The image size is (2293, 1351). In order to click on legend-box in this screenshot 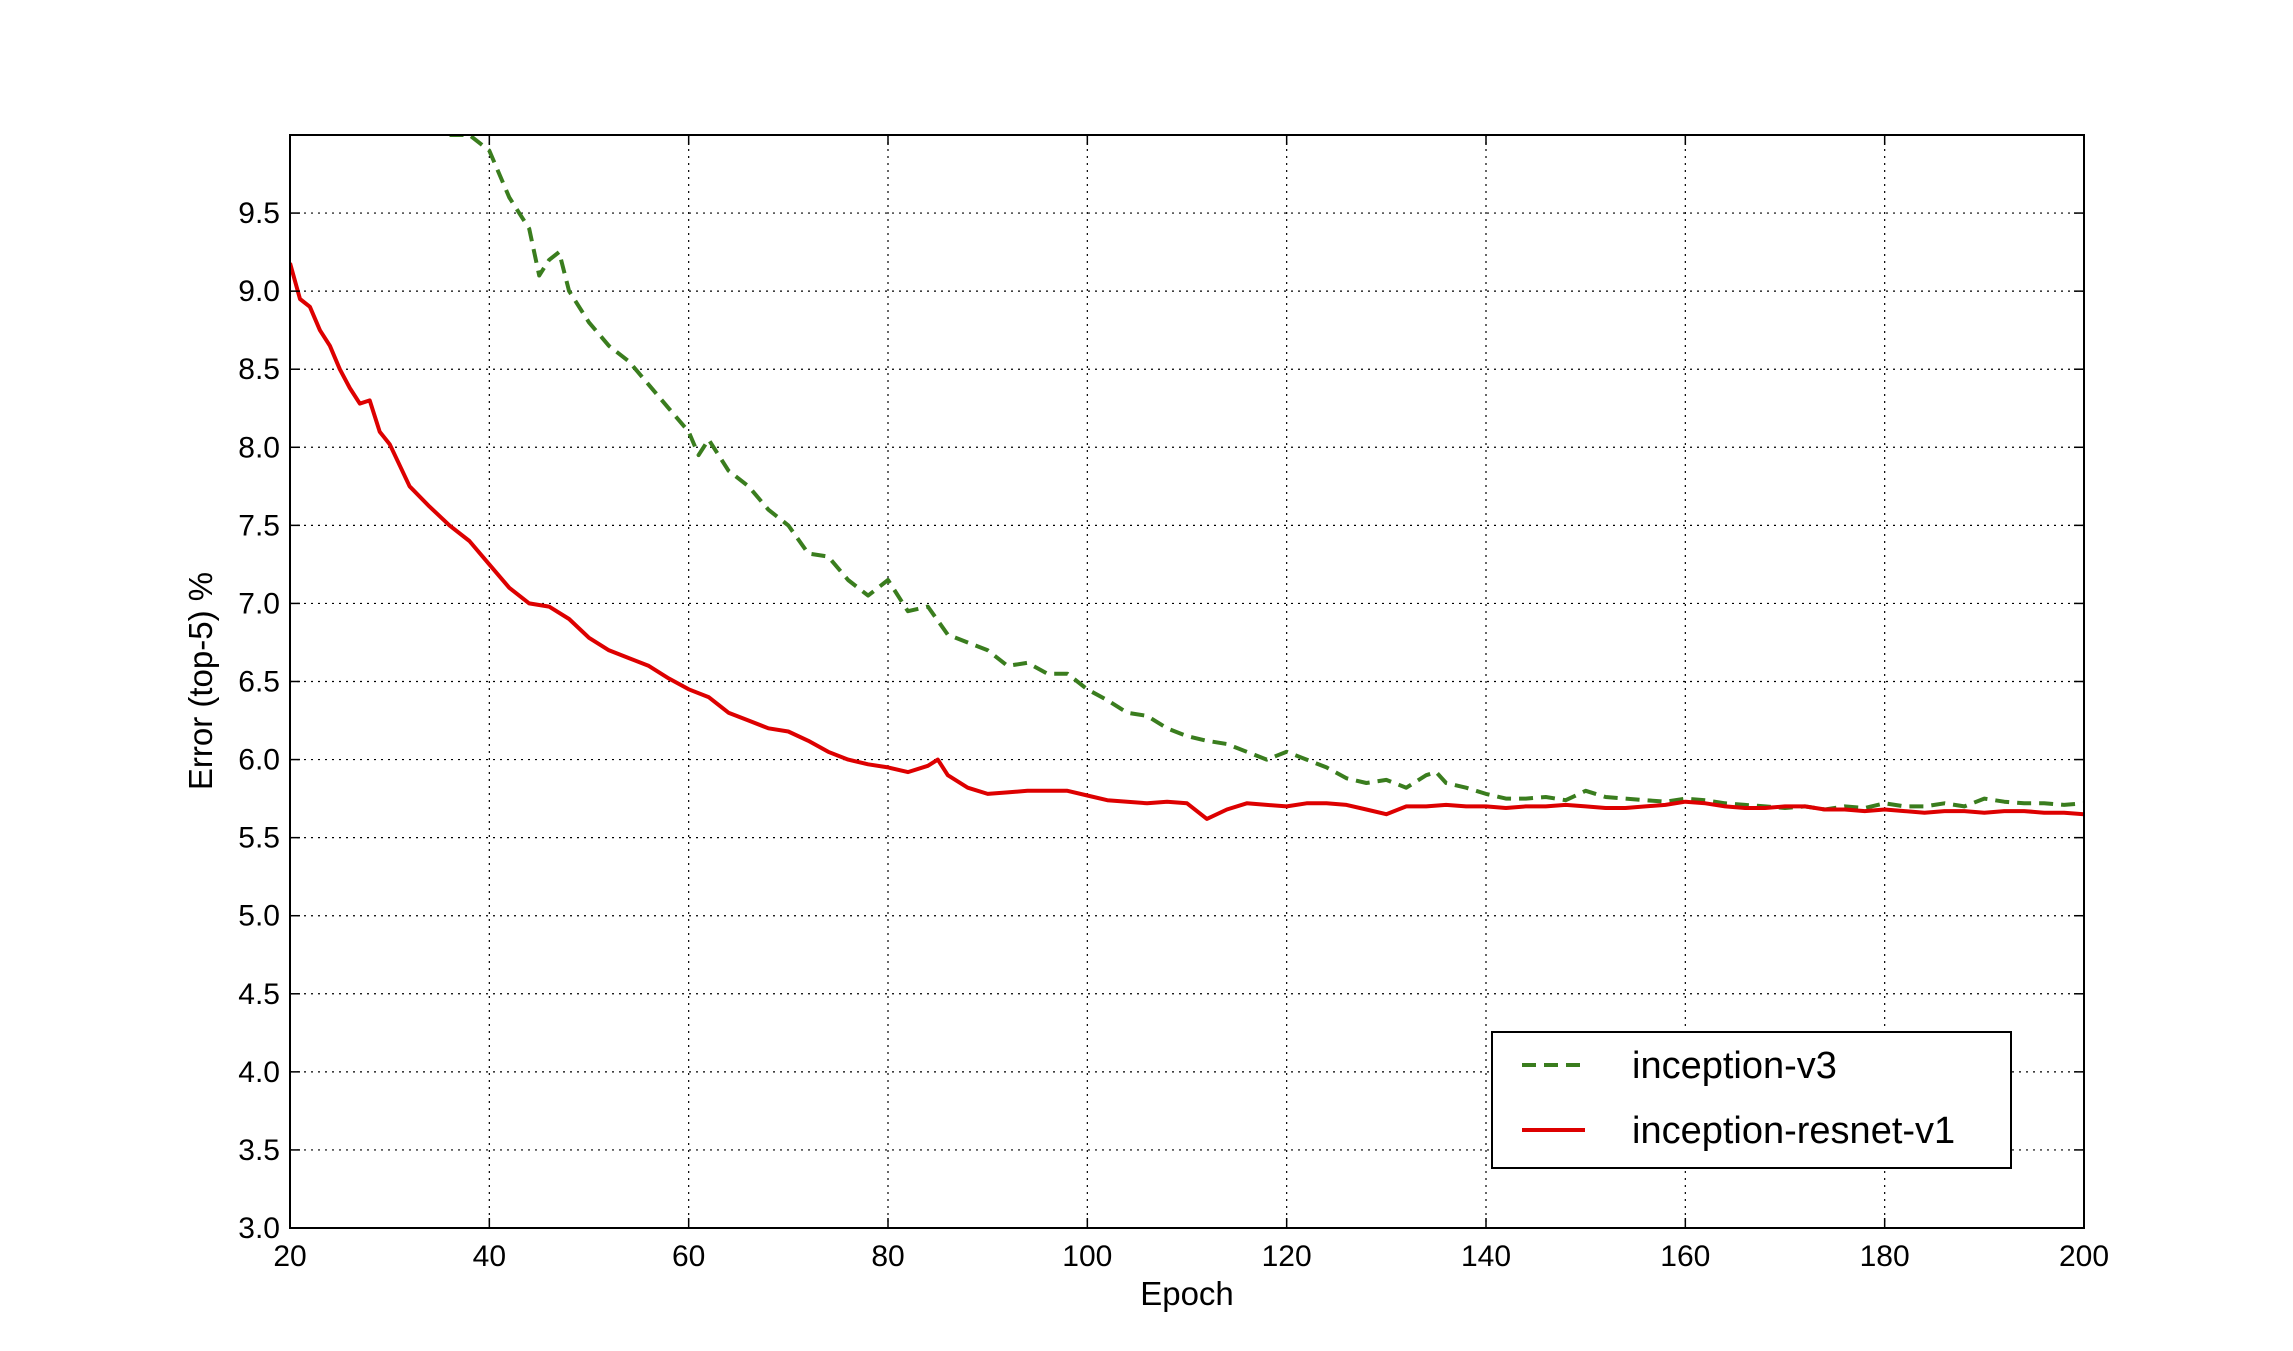, I will do `click(1751, 1100)`.